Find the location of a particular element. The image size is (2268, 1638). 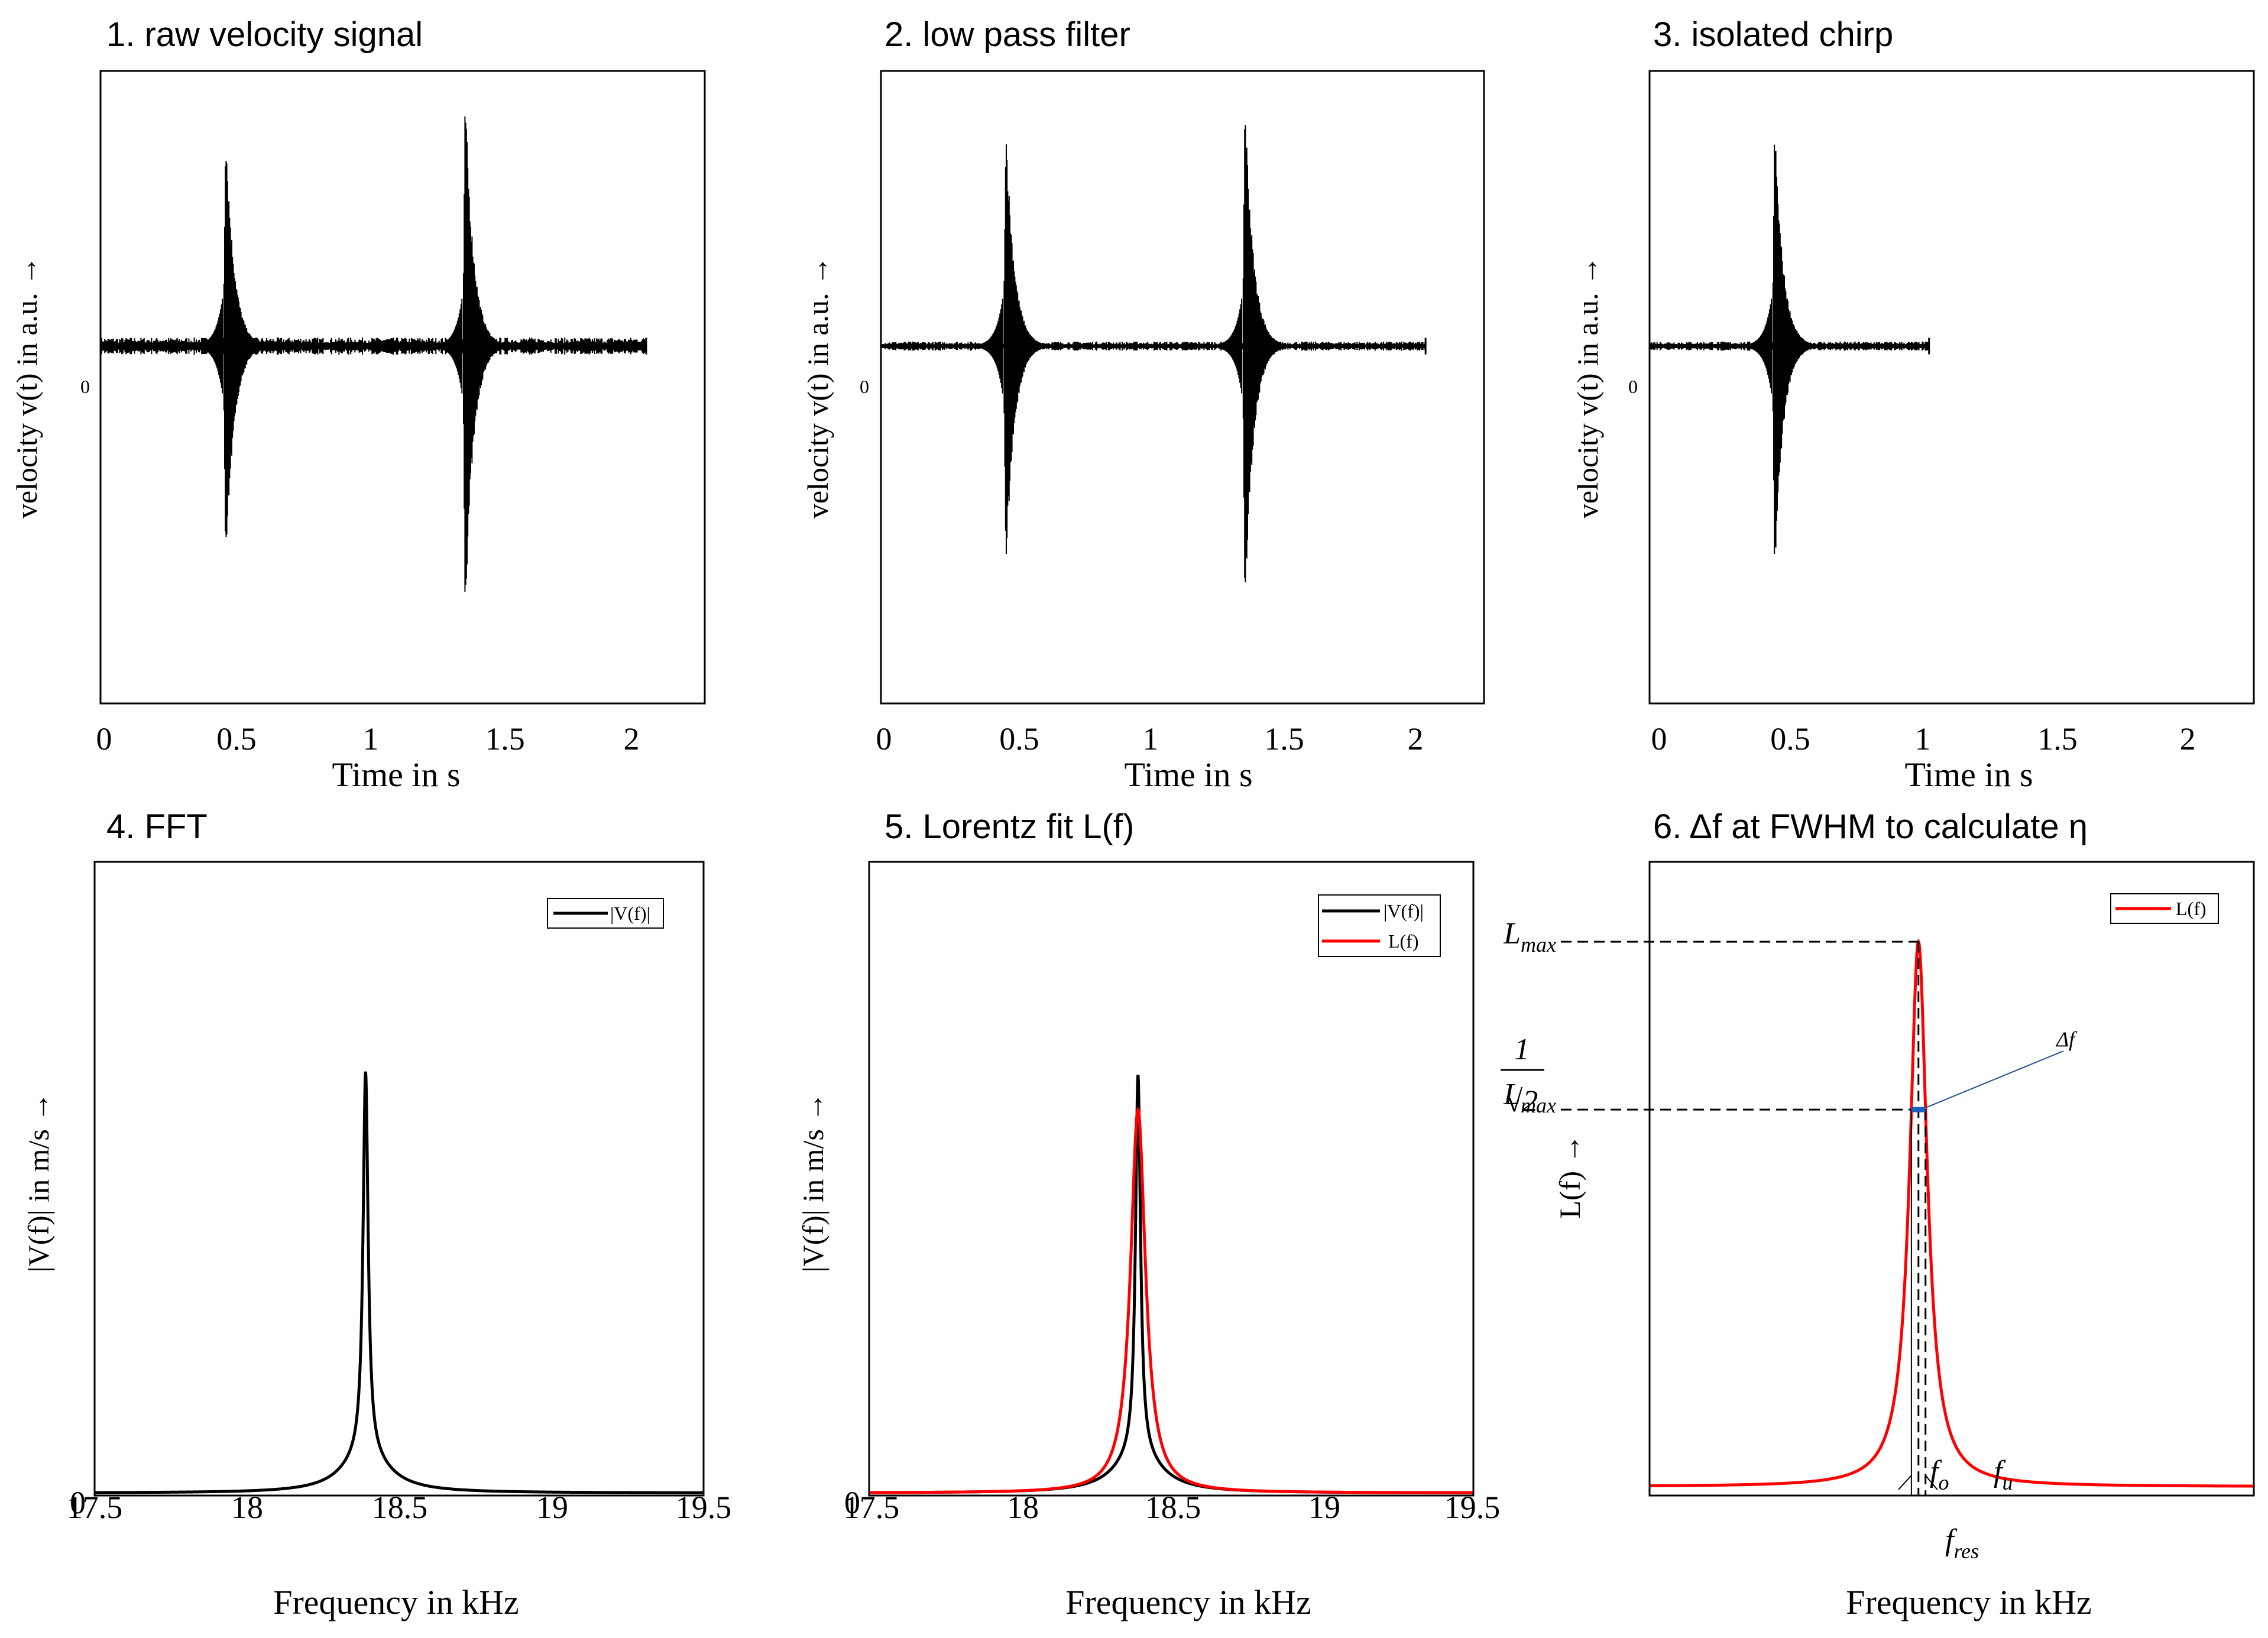

panel-1-curve-layer is located at coordinates (373, 354).